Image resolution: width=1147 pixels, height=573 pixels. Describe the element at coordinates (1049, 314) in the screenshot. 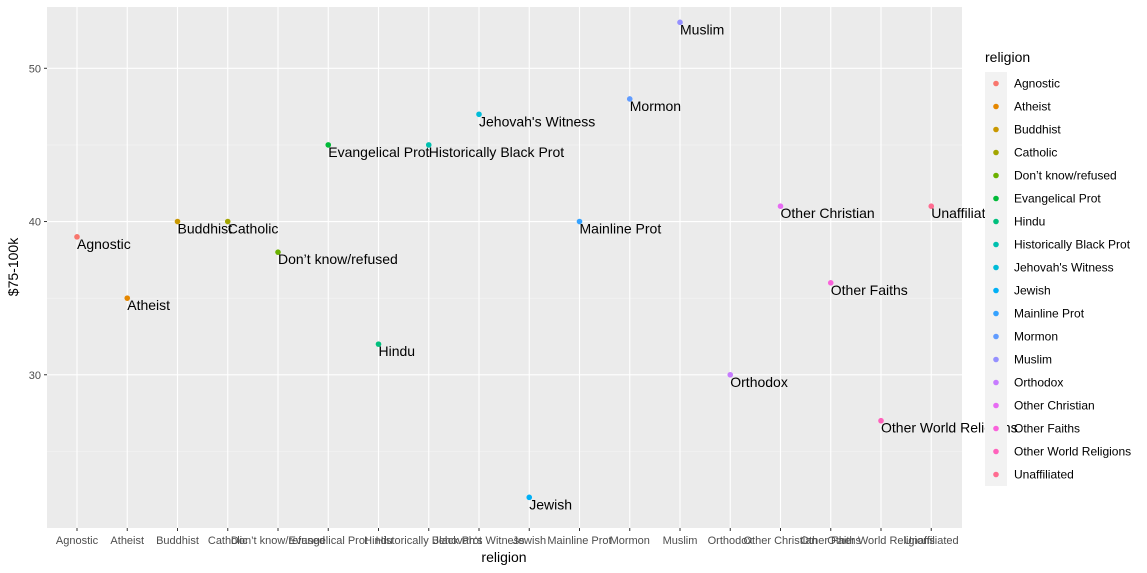

I see `legend-label: Mainline Prot` at that location.